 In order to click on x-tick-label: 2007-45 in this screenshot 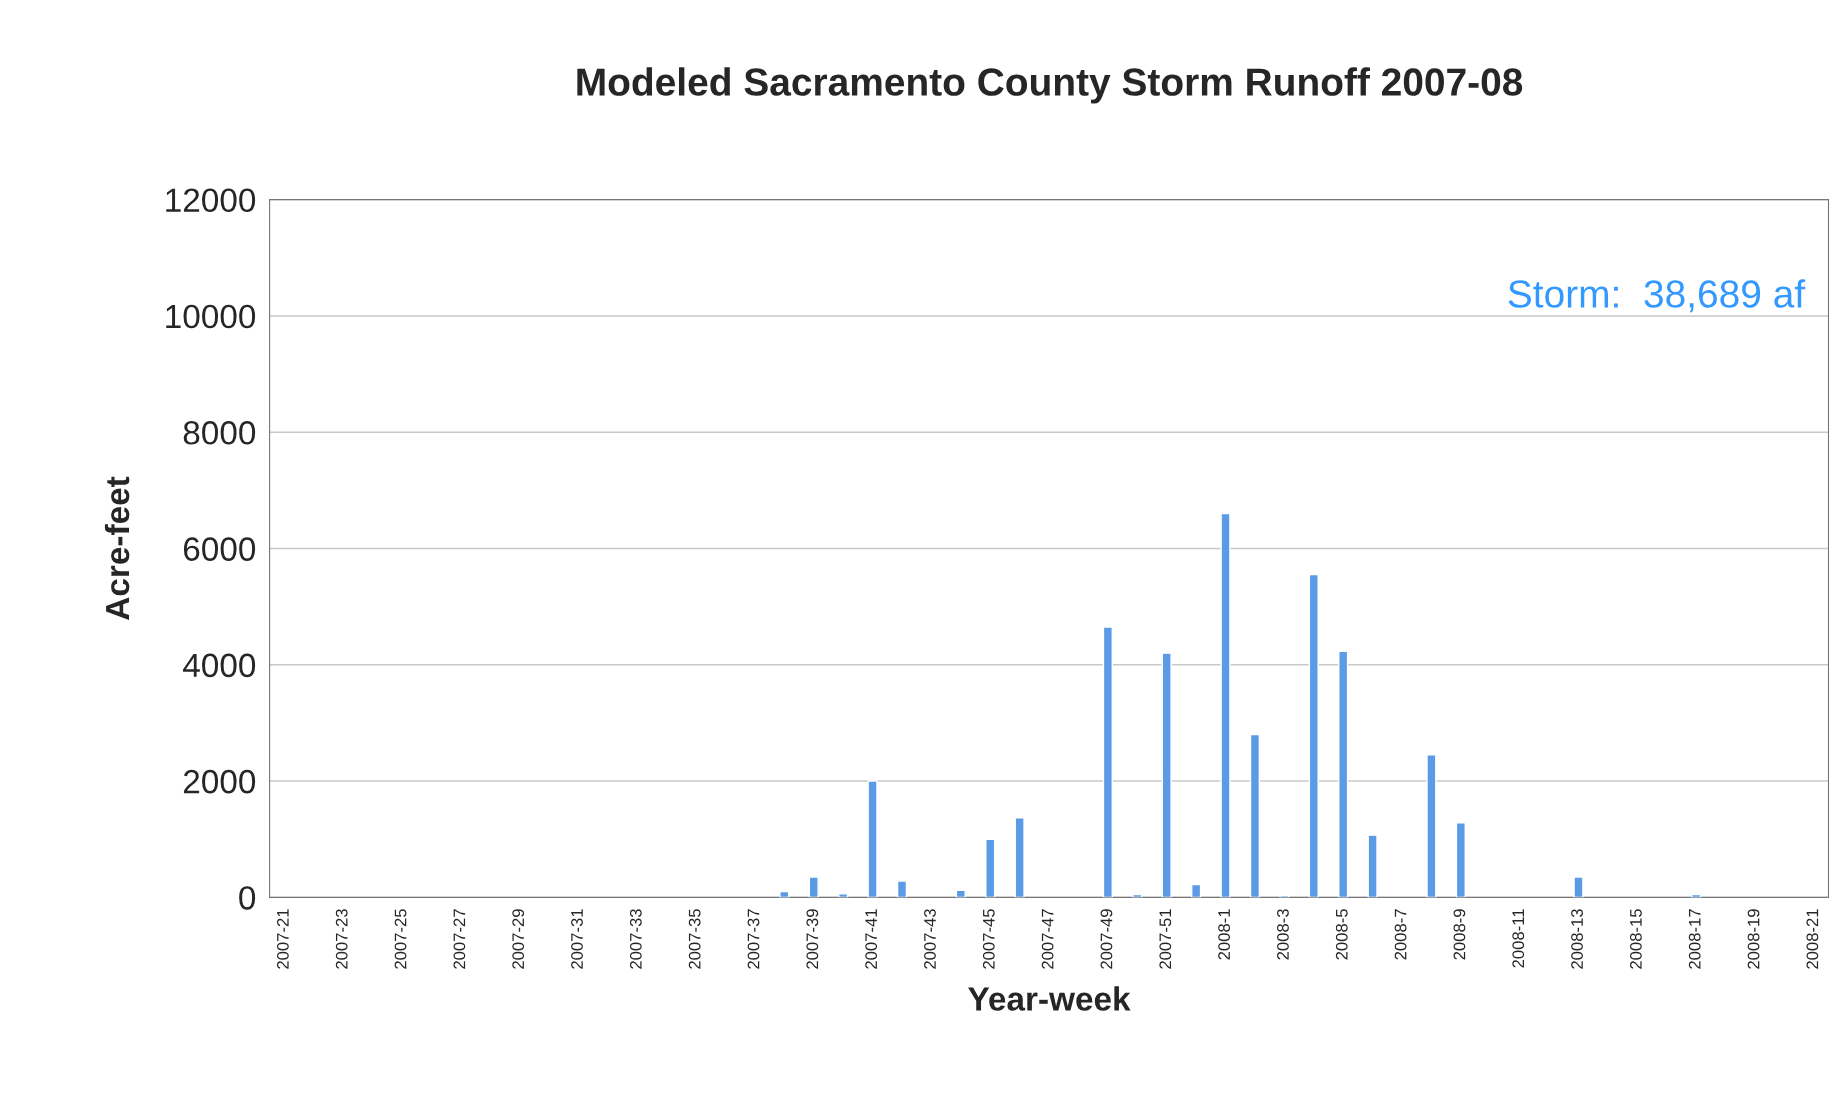, I will do `click(988, 939)`.